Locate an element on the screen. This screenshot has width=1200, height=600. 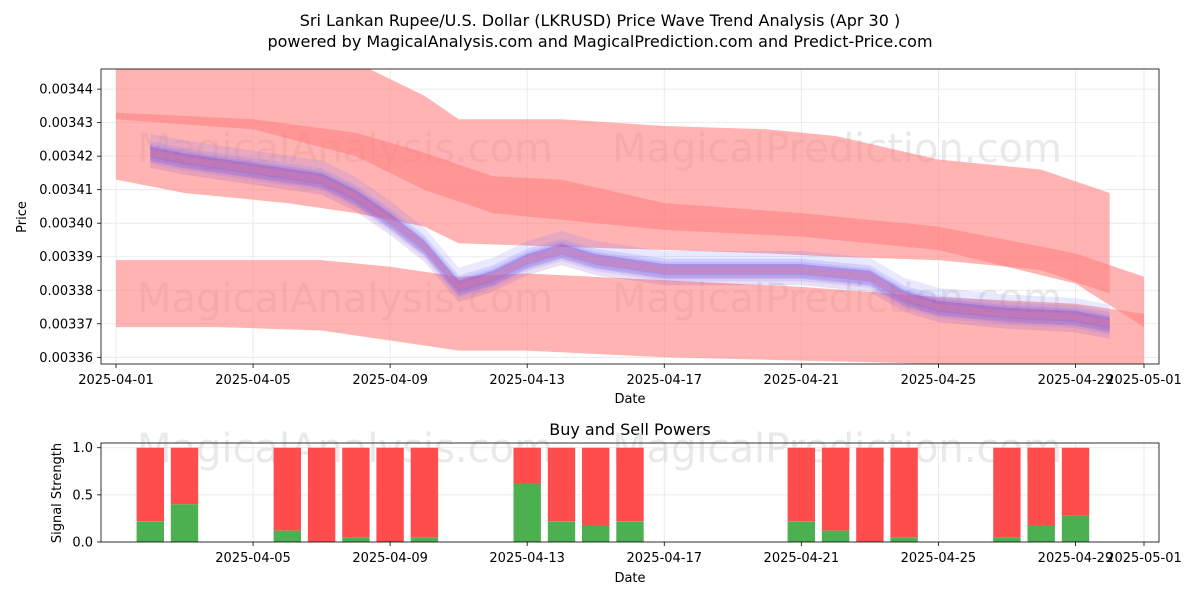
signal-y-axis-label: Signal Strength is located at coordinates (57, 493).